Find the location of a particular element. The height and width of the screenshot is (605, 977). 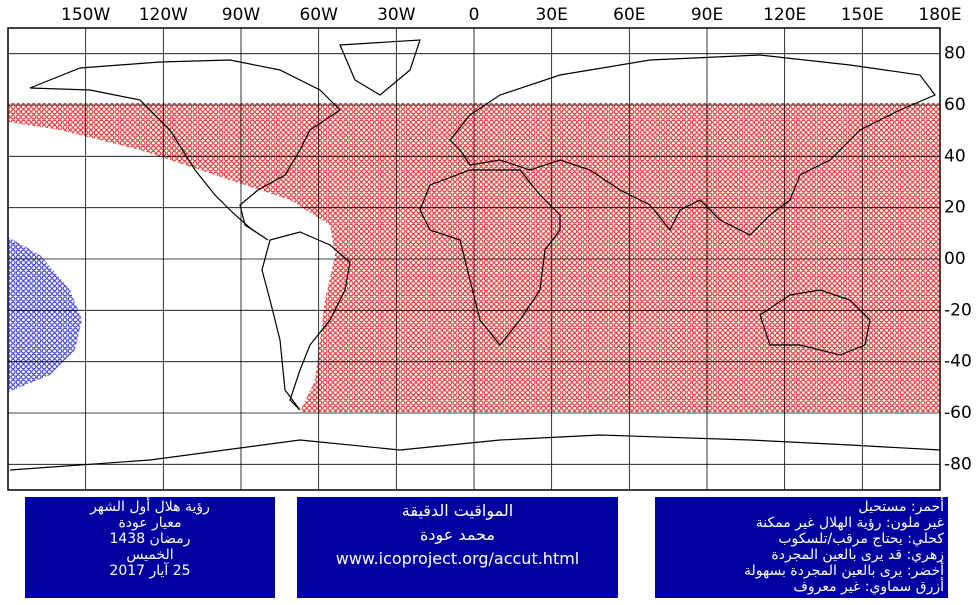

legend-line: غير ملون: رؤية الهلال غير ممكنة is located at coordinates (849, 523).